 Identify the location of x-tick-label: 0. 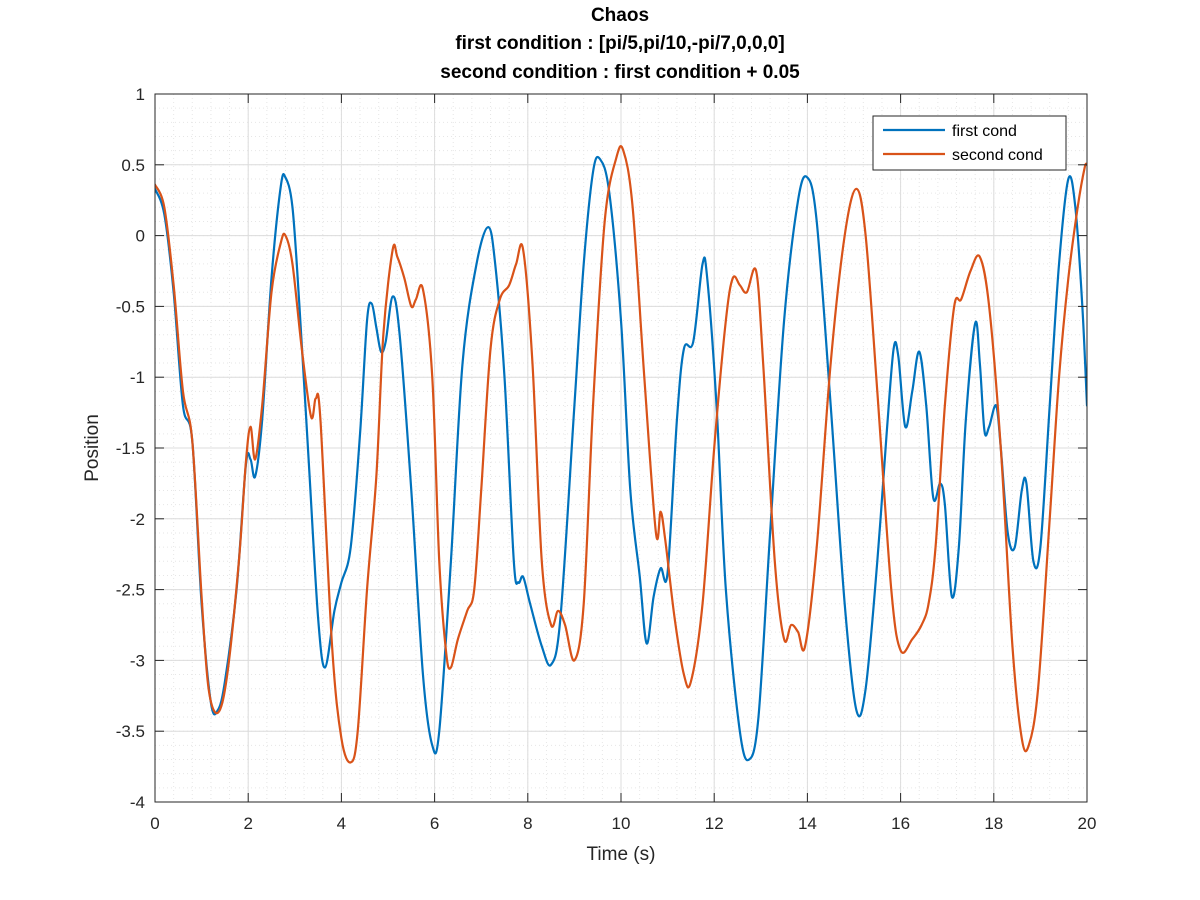
(154, 823).